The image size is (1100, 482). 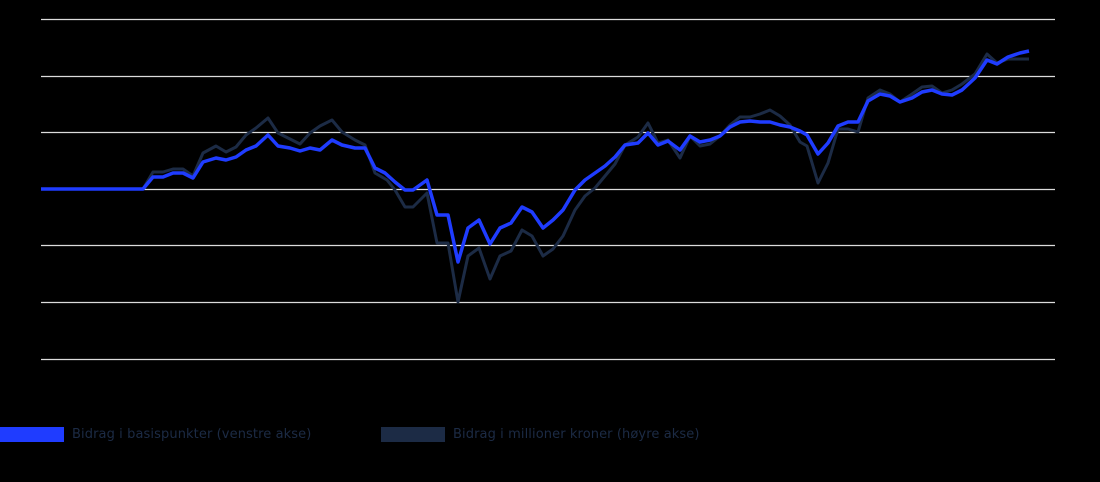 What do you see at coordinates (192, 434) in the screenshot?
I see `legend-label: Bidrag i basispunkter (venstre akse)` at bounding box center [192, 434].